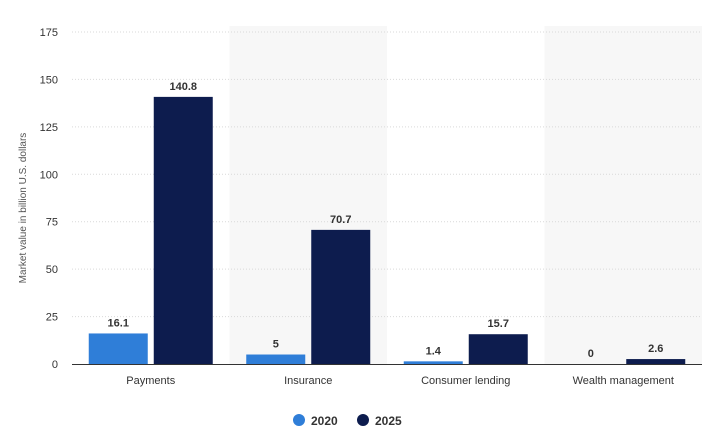 The width and height of the screenshot is (714, 438). Describe the element at coordinates (52, 270) in the screenshot. I see `y-tick-label: 50` at that location.